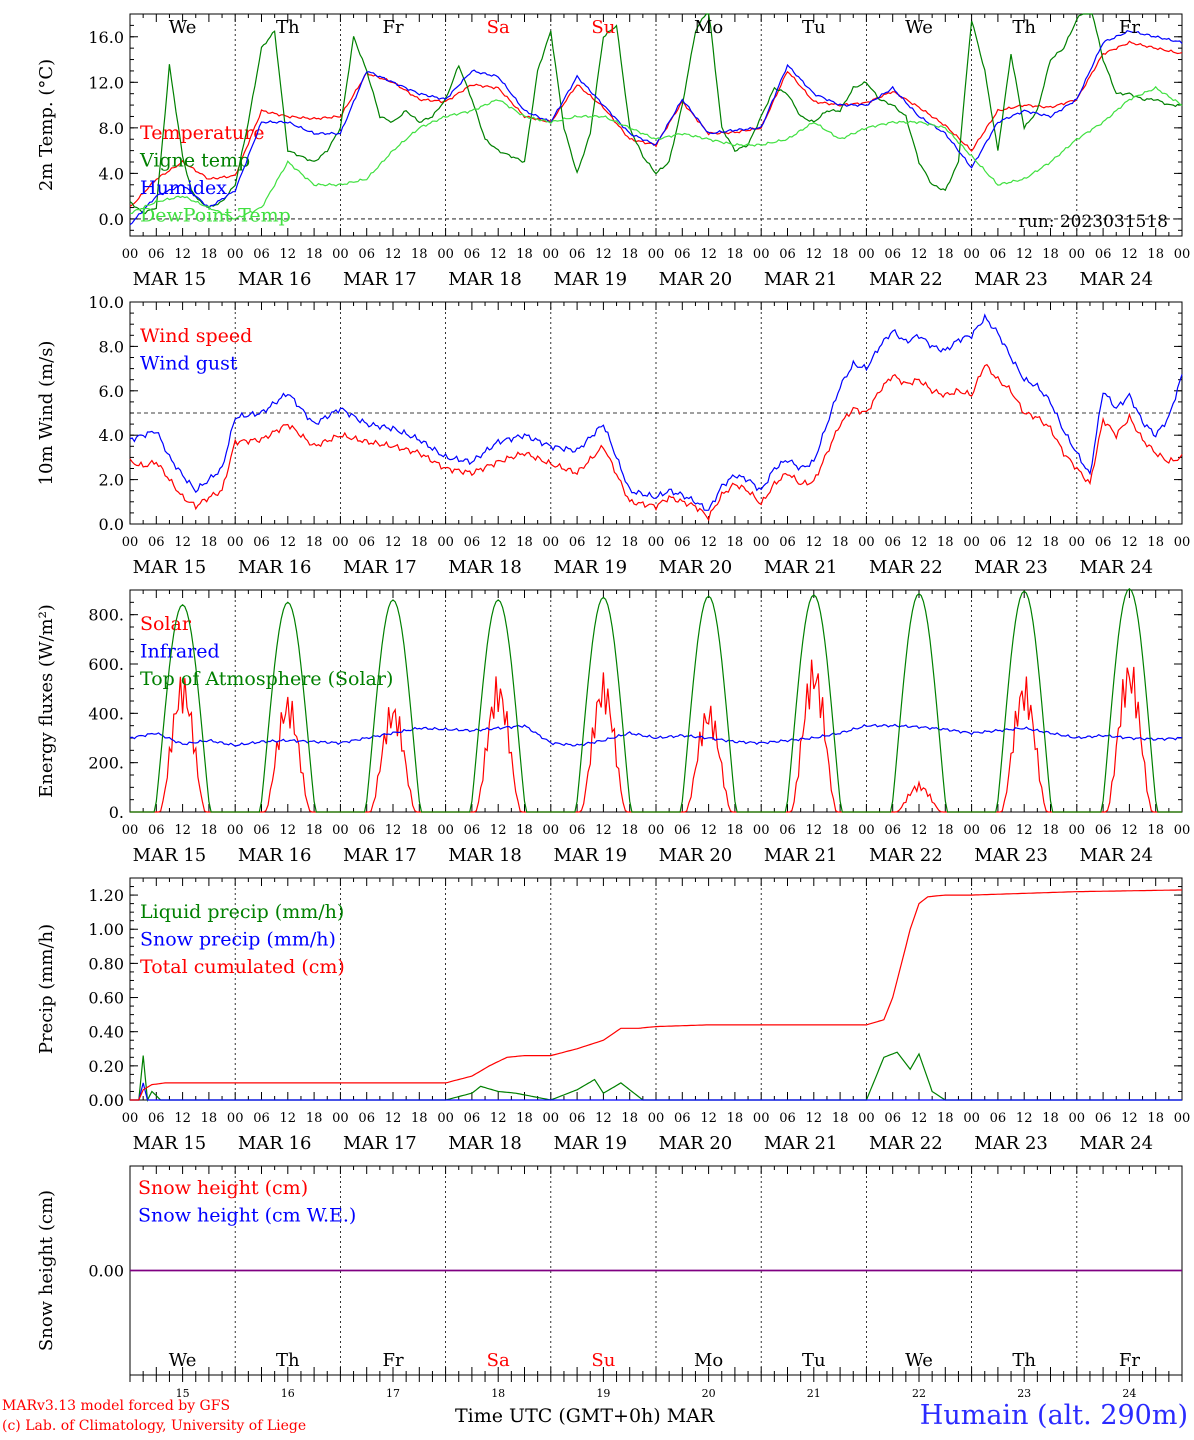 The image size is (1194, 1440). Describe the element at coordinates (1053, 1415) in the screenshot. I see `station-name: Humain (alt. 290m)` at that location.